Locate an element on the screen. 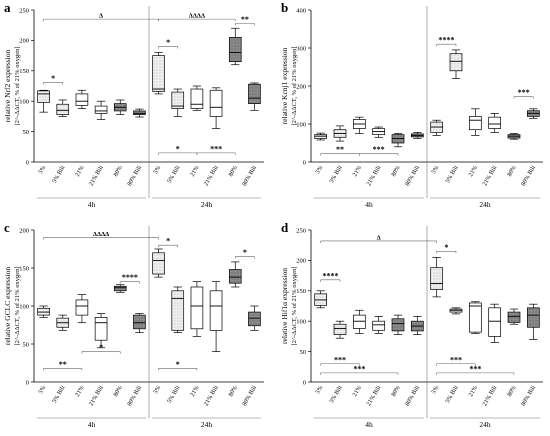 The height and width of the screenshot is (436, 550). significance-bracket: *** is located at coordinates (359, 369).